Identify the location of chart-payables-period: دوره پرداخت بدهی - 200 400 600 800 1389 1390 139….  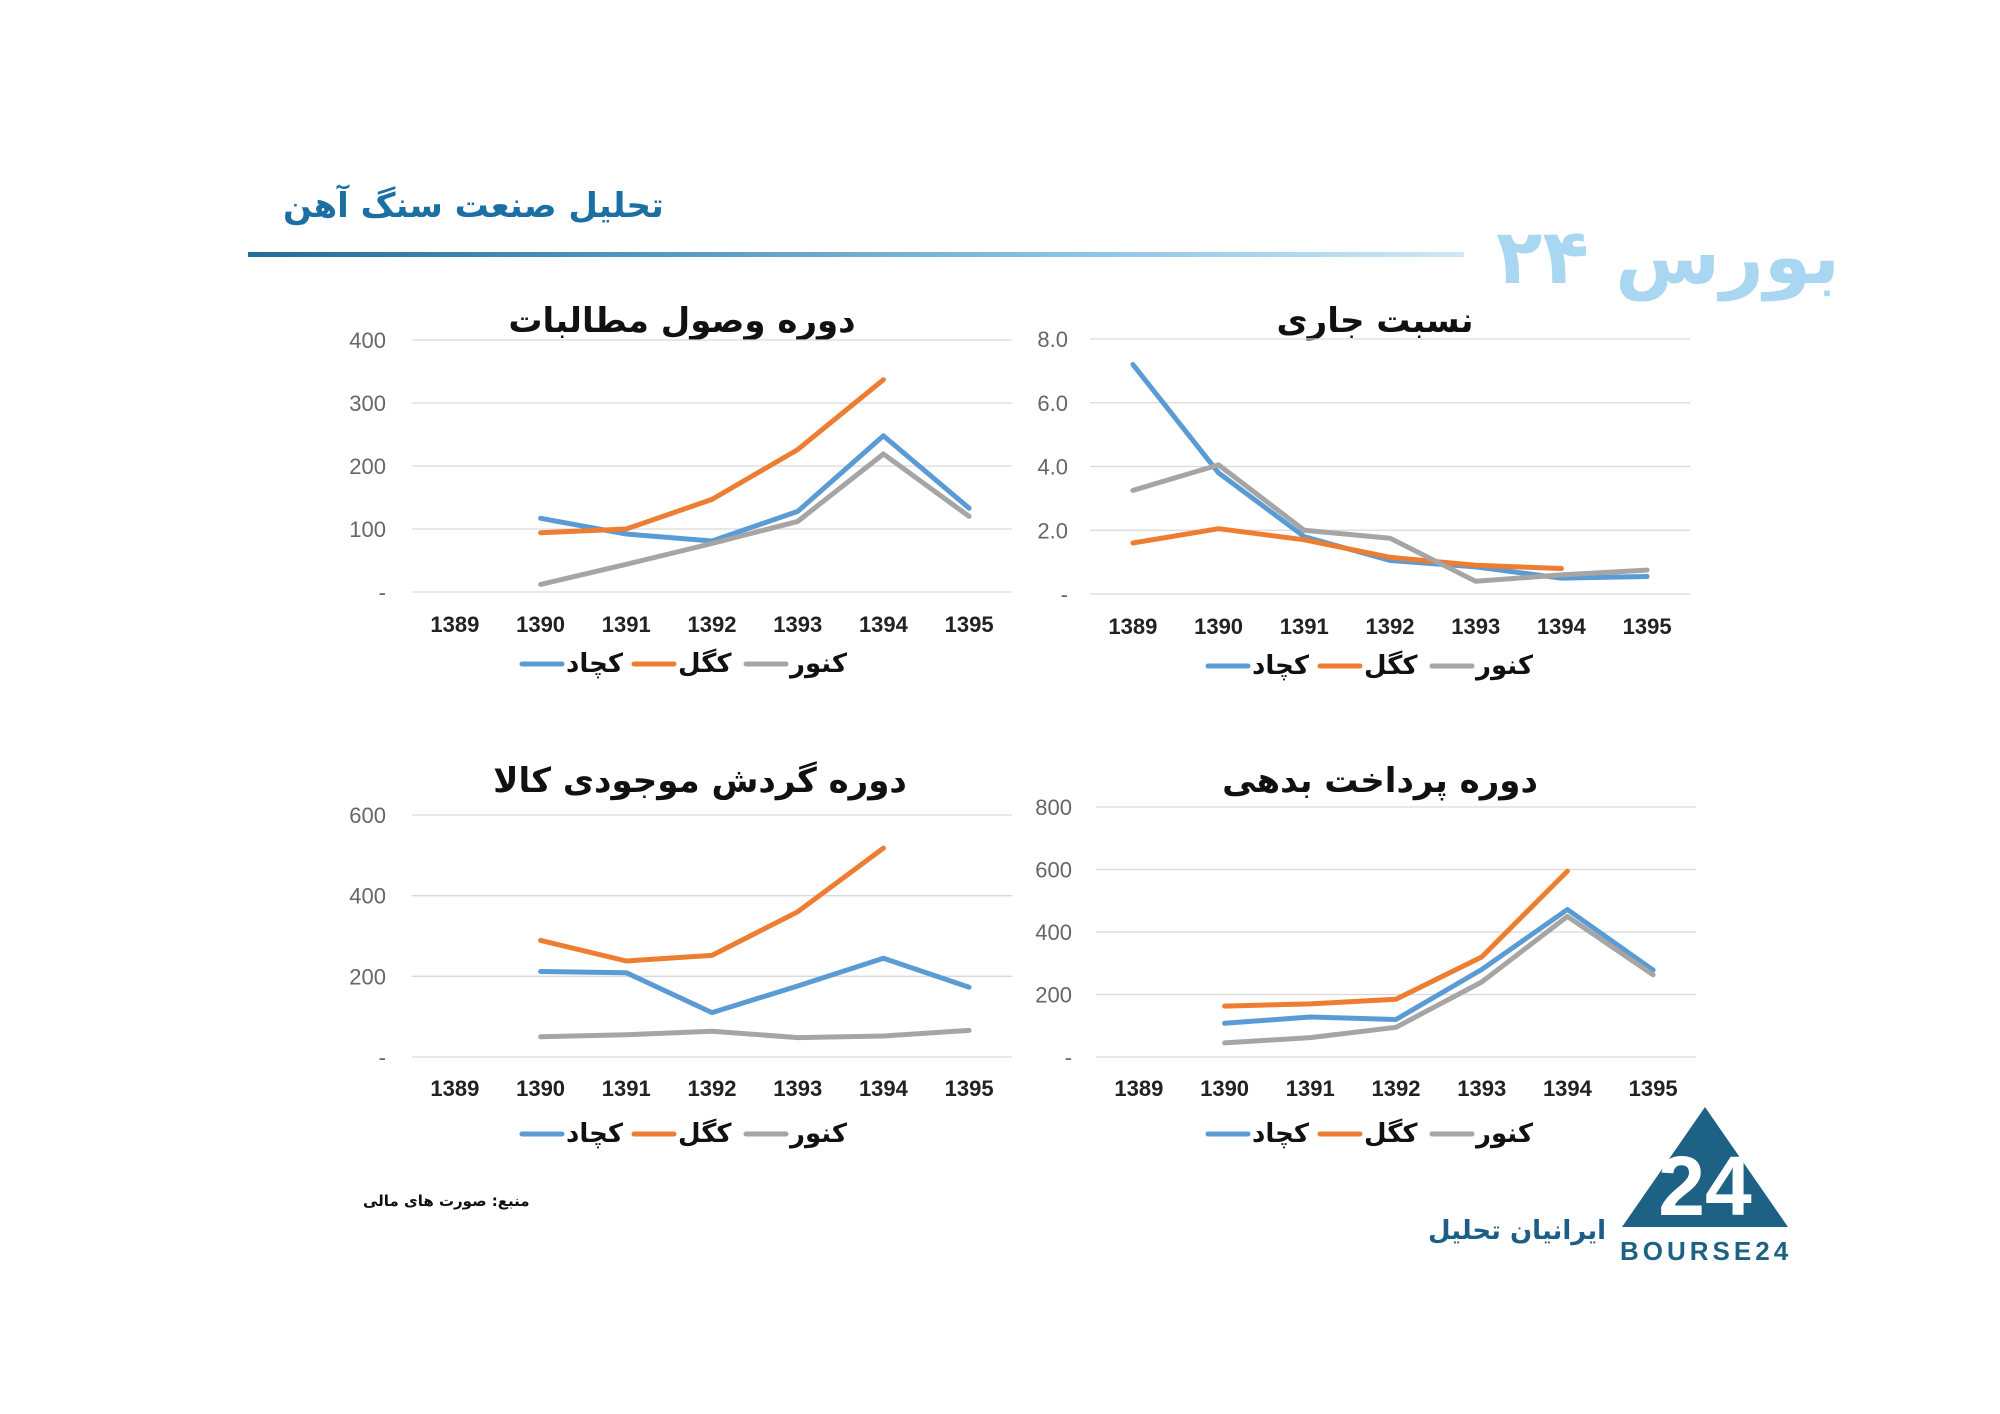
(1365, 955).